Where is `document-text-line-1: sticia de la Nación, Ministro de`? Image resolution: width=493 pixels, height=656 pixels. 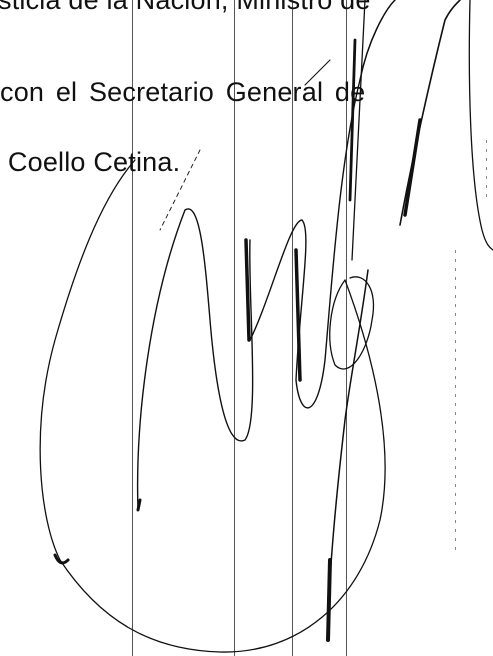
document-text-line-1: sticia de la Nación, Ministro de is located at coordinates (185, 7).